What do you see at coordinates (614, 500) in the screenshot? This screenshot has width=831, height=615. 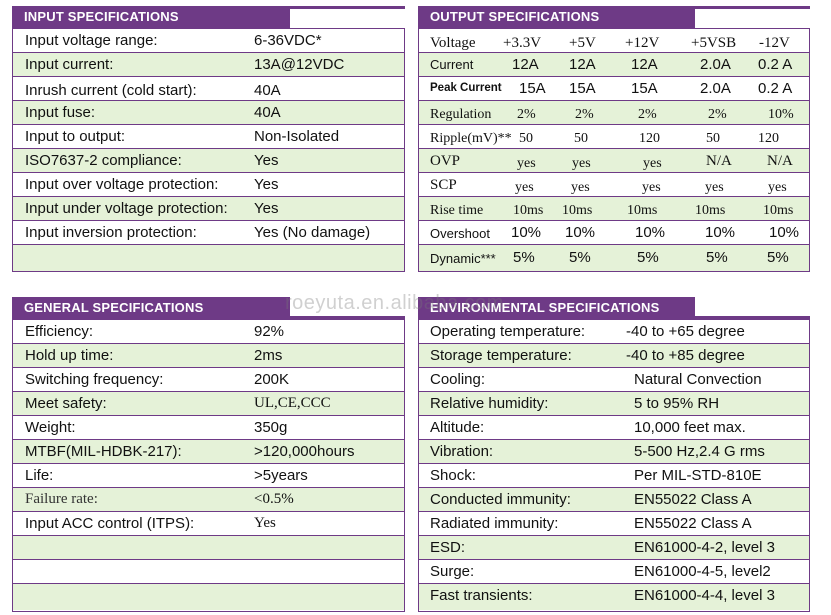 I see `table-row: Conducted immunity: EN55022 Class A` at bounding box center [614, 500].